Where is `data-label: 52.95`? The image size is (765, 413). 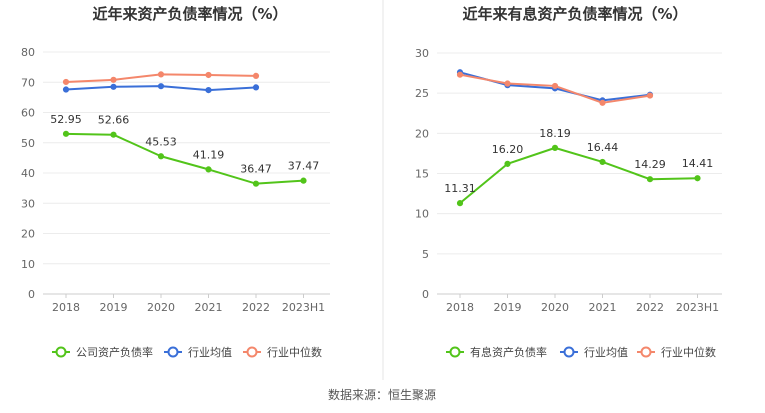
data-label: 52.95 is located at coordinates (66, 119).